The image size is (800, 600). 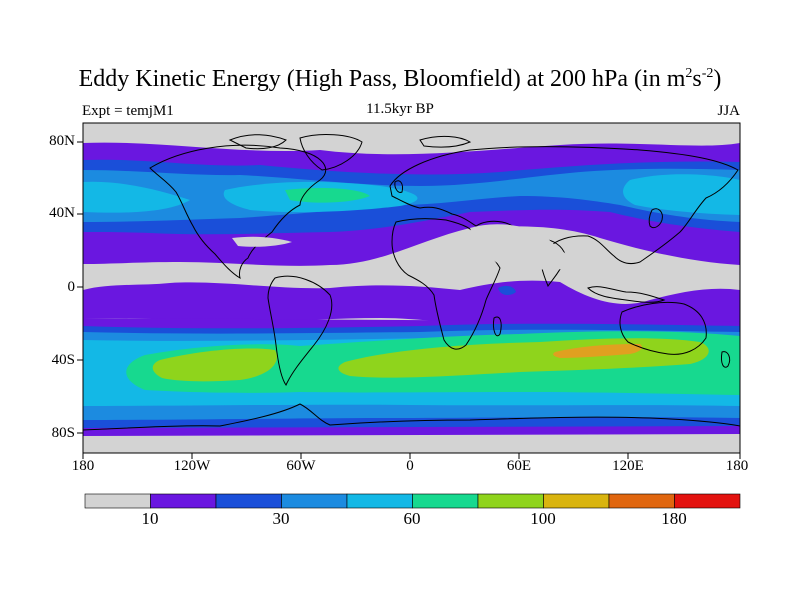 I want to click on lat-label-80s: 80S, so click(x=63, y=433).